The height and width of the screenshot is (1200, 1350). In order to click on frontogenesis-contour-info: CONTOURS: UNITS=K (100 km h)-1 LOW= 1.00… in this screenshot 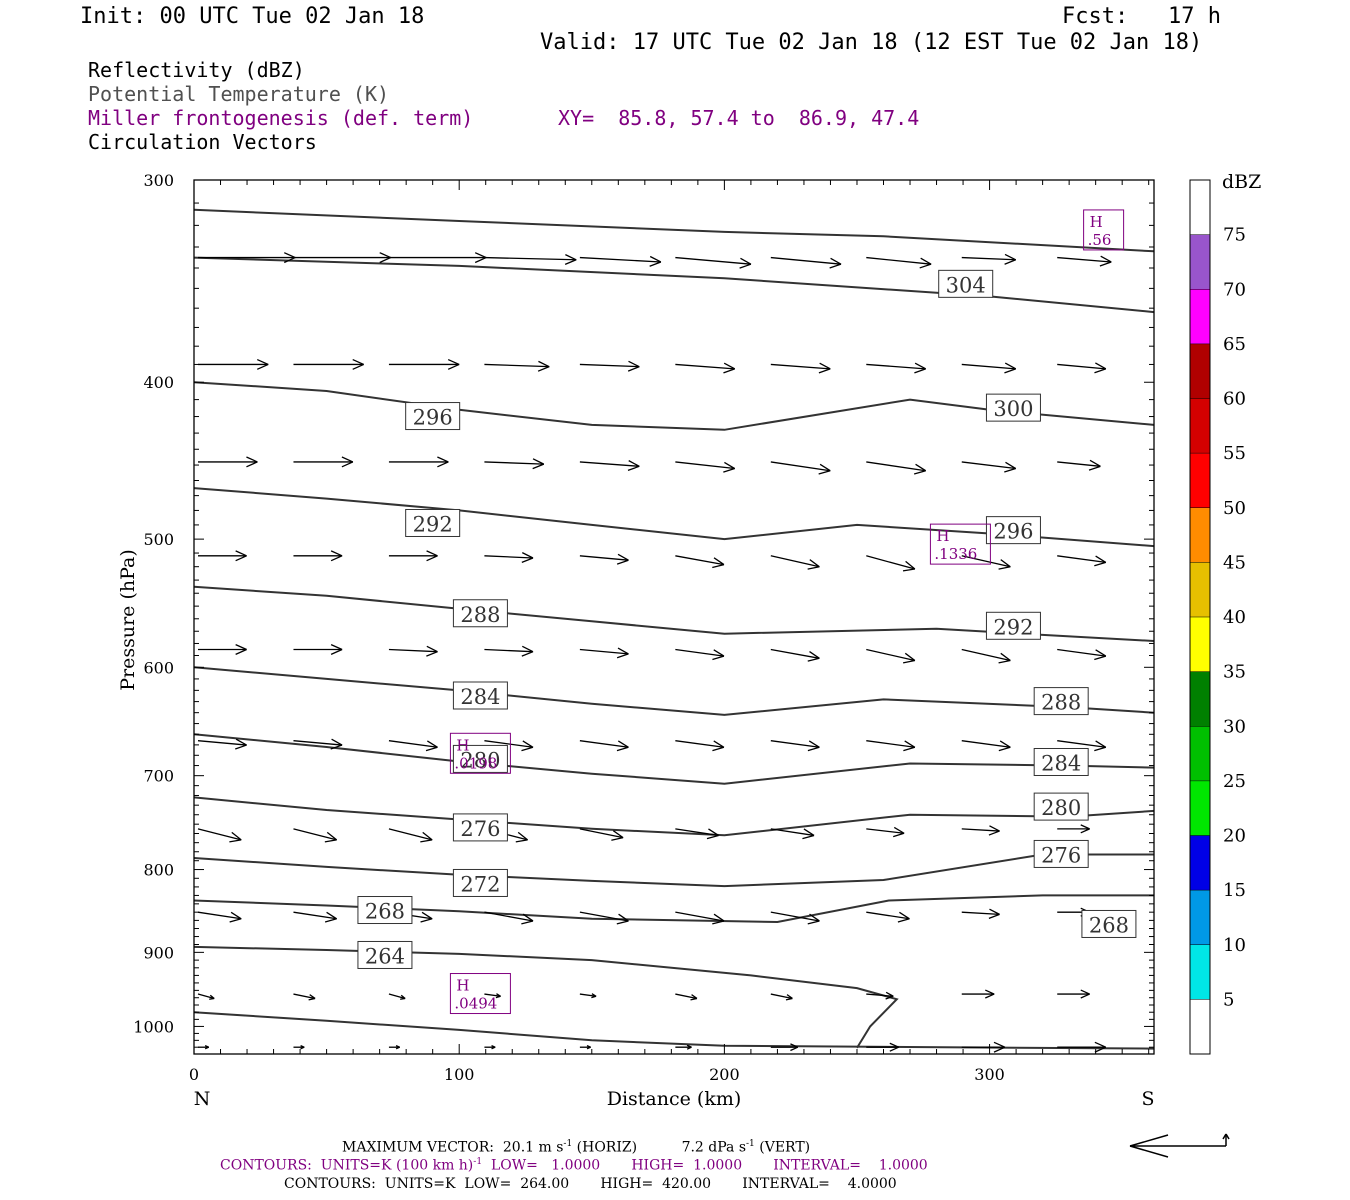, I will do `click(574, 1165)`.